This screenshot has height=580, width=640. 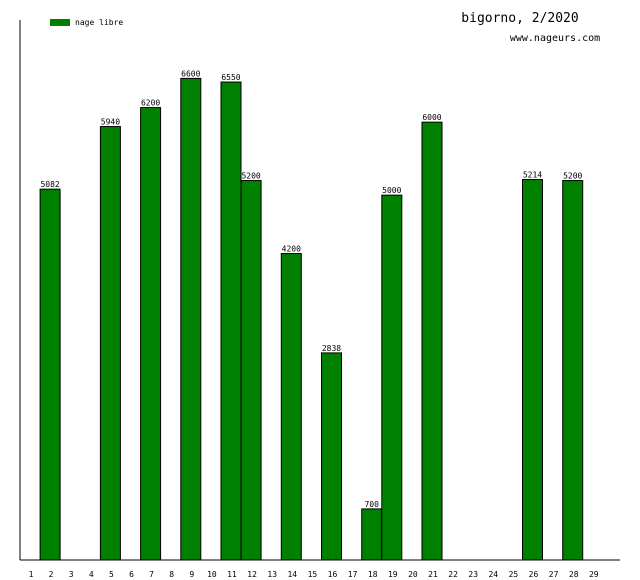 I want to click on data-label: 6200, so click(x=150, y=103).